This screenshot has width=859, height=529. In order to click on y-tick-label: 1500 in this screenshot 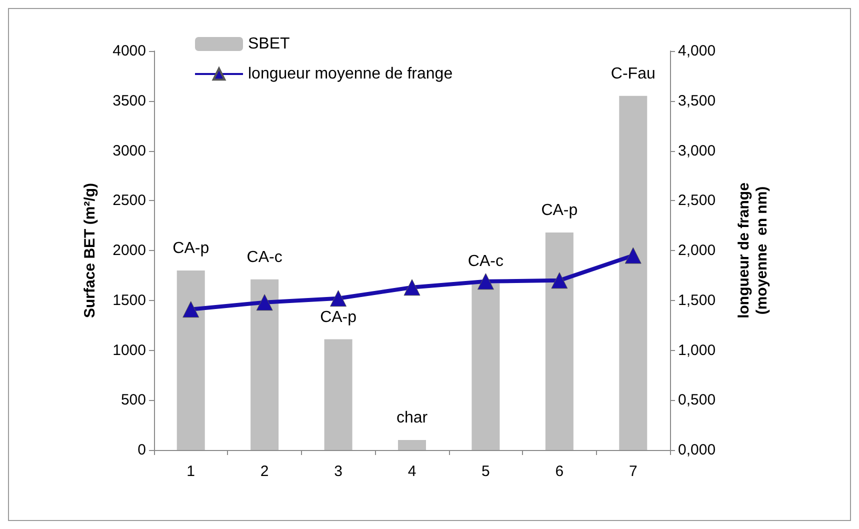, I will do `click(129, 300)`.